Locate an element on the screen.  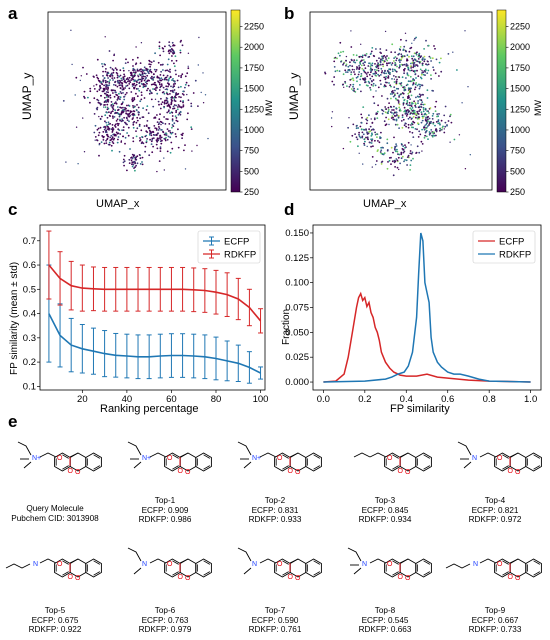
aromatic-bond is located at coordinates (505, 562).